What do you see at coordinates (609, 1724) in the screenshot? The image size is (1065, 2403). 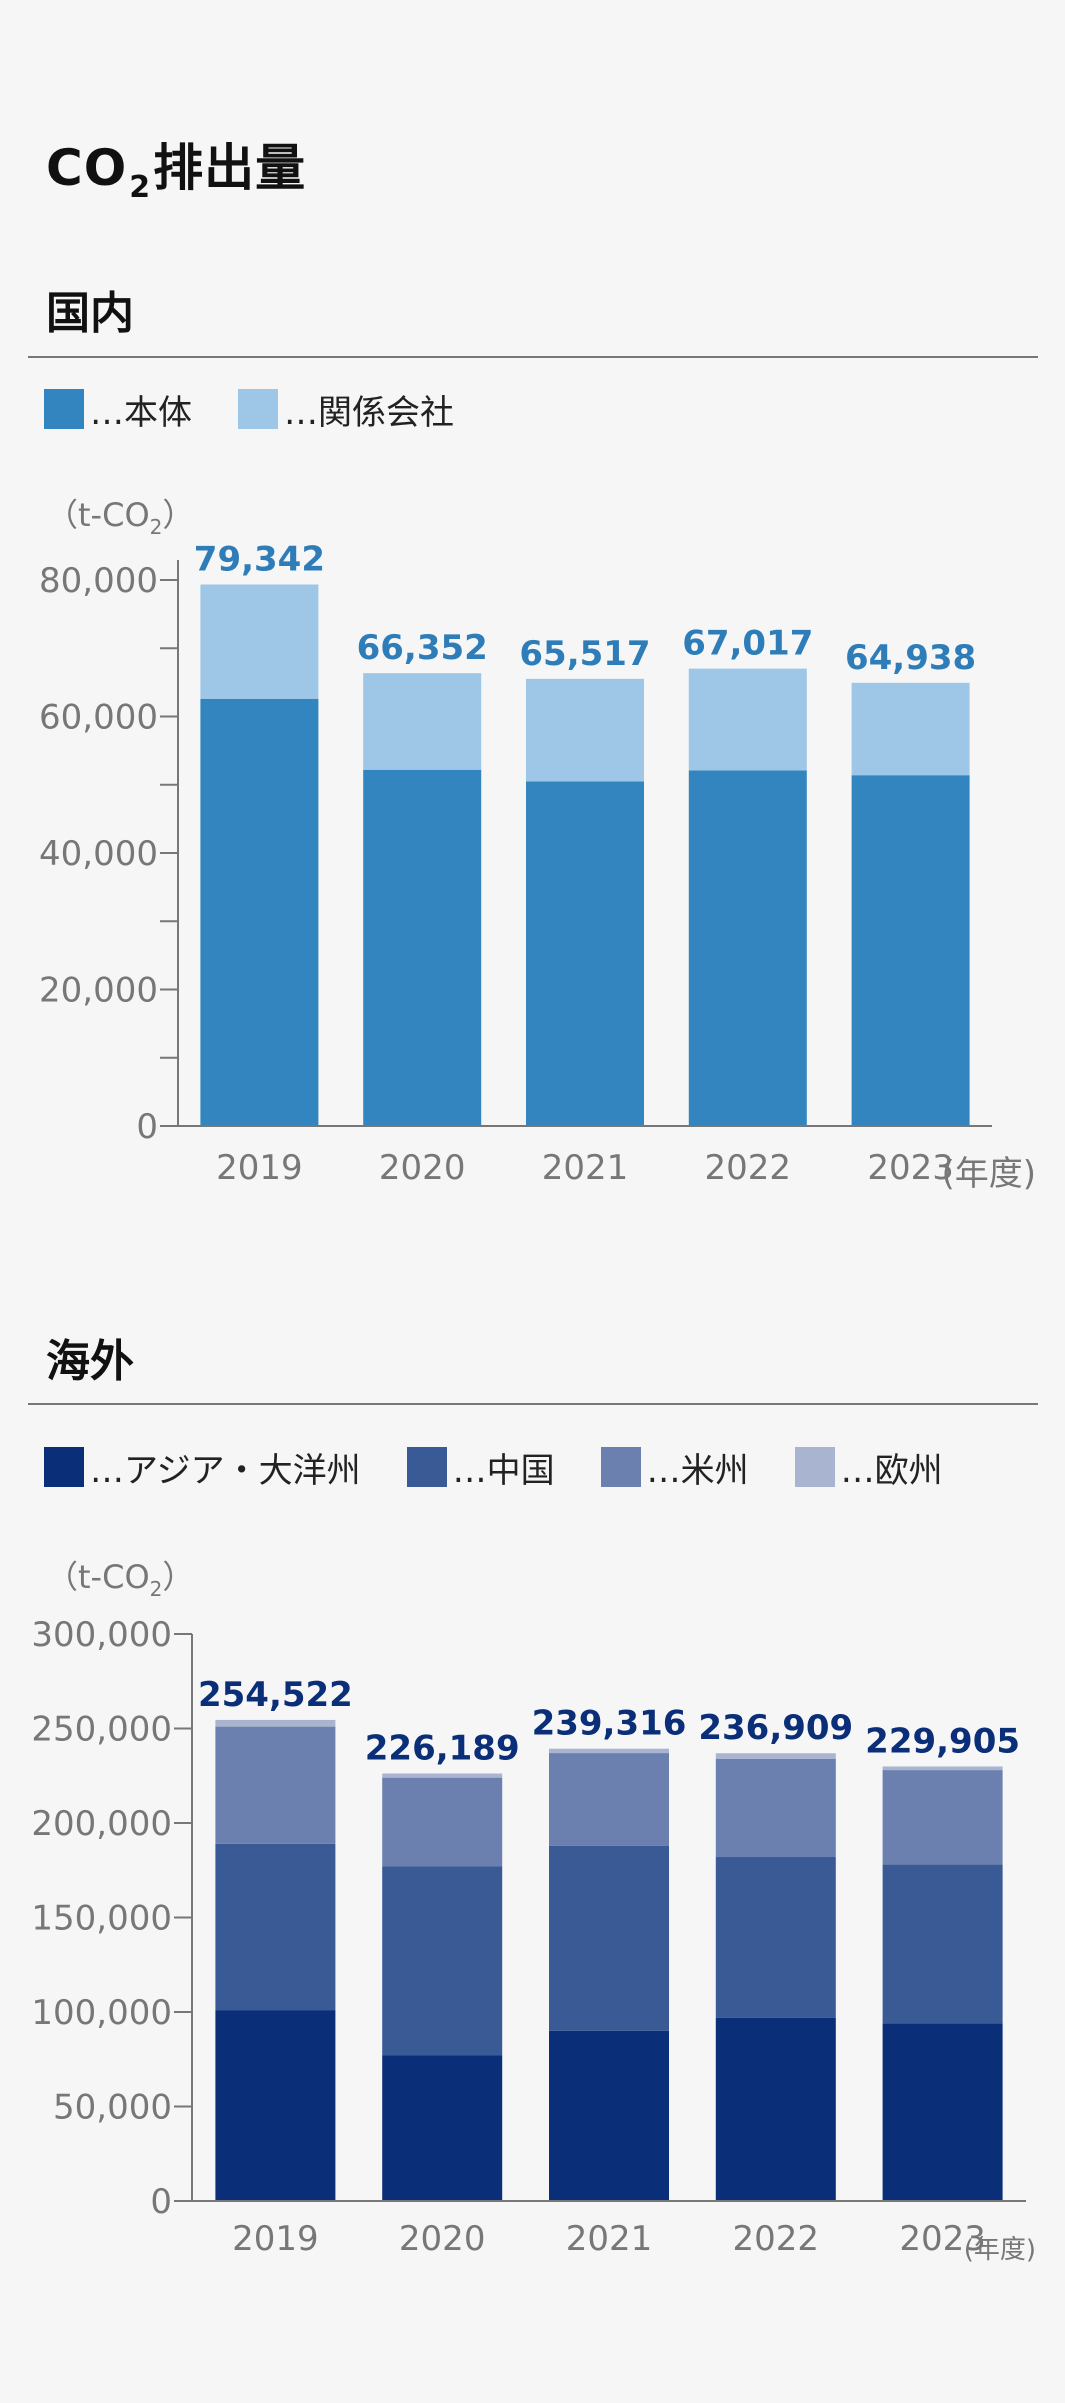 I see `total-label-2021: 239,316` at bounding box center [609, 1724].